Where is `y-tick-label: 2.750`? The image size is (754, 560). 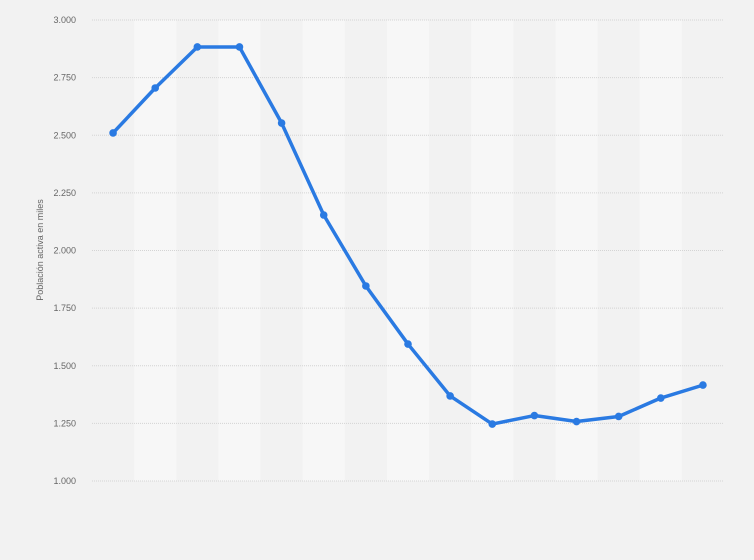
y-tick-label: 2.750 is located at coordinates (64, 78).